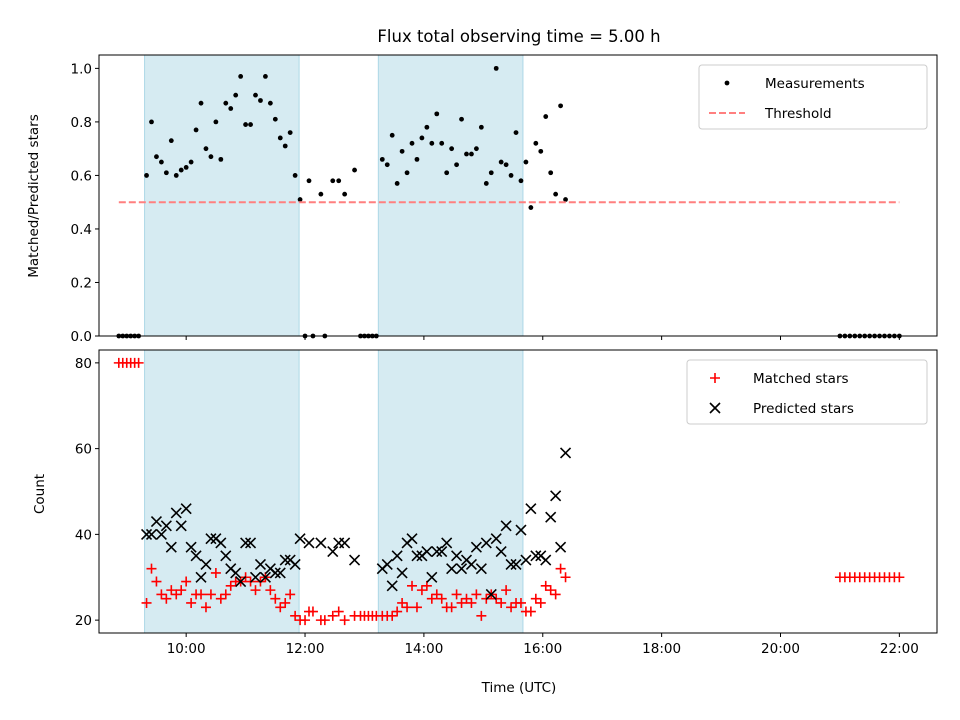 The image size is (960, 720). Describe the element at coordinates (815, 84) in the screenshot. I see `top-legend-label: Measurements` at that location.